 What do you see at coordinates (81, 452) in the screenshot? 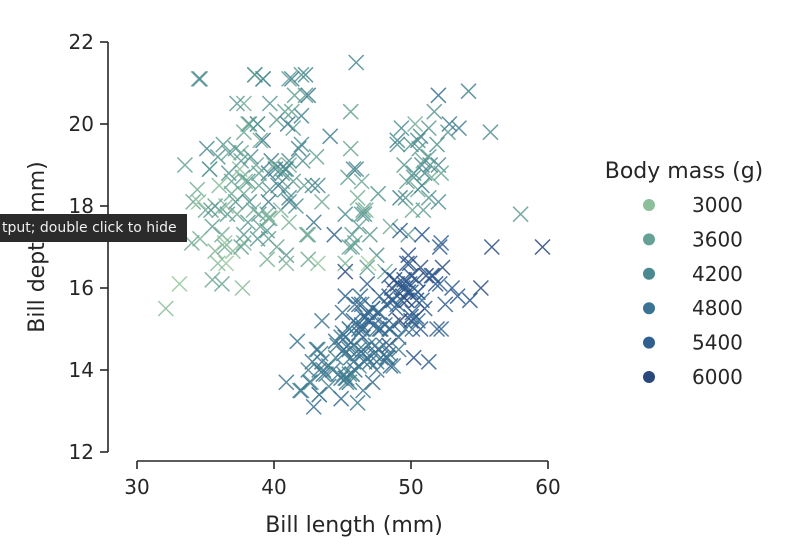
I see `y-tick-label: 12` at bounding box center [81, 452].